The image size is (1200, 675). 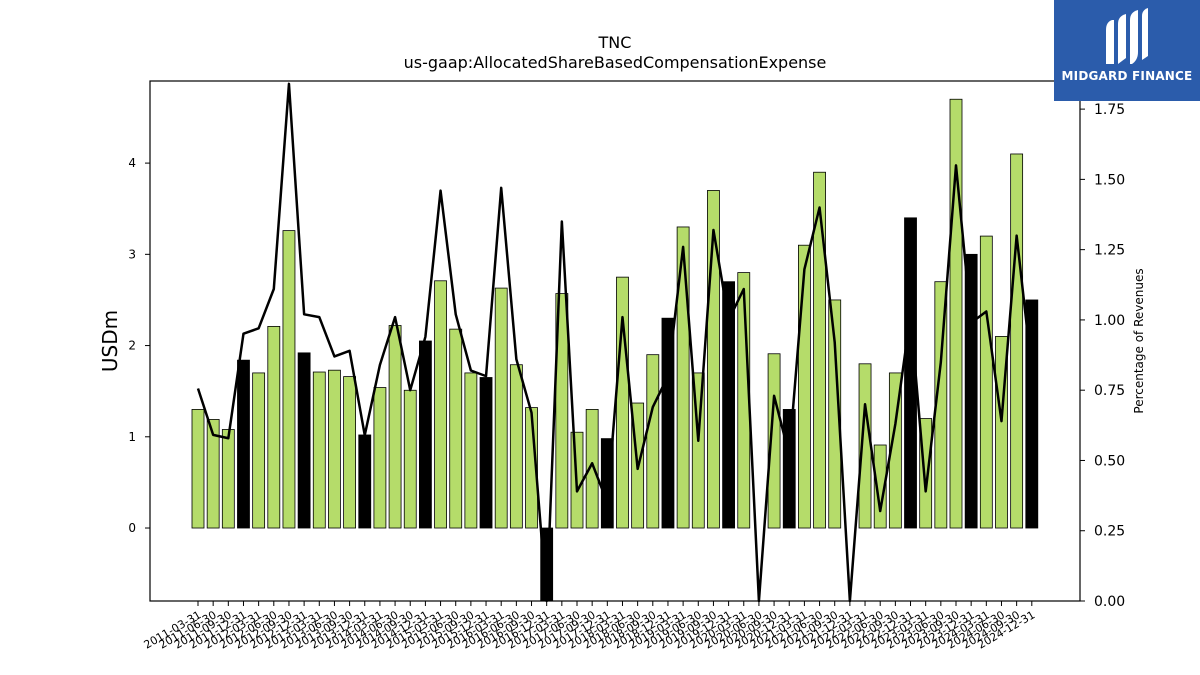 What do you see at coordinates (132, 254) in the screenshot?
I see `y-tick-label: 3` at bounding box center [132, 254].